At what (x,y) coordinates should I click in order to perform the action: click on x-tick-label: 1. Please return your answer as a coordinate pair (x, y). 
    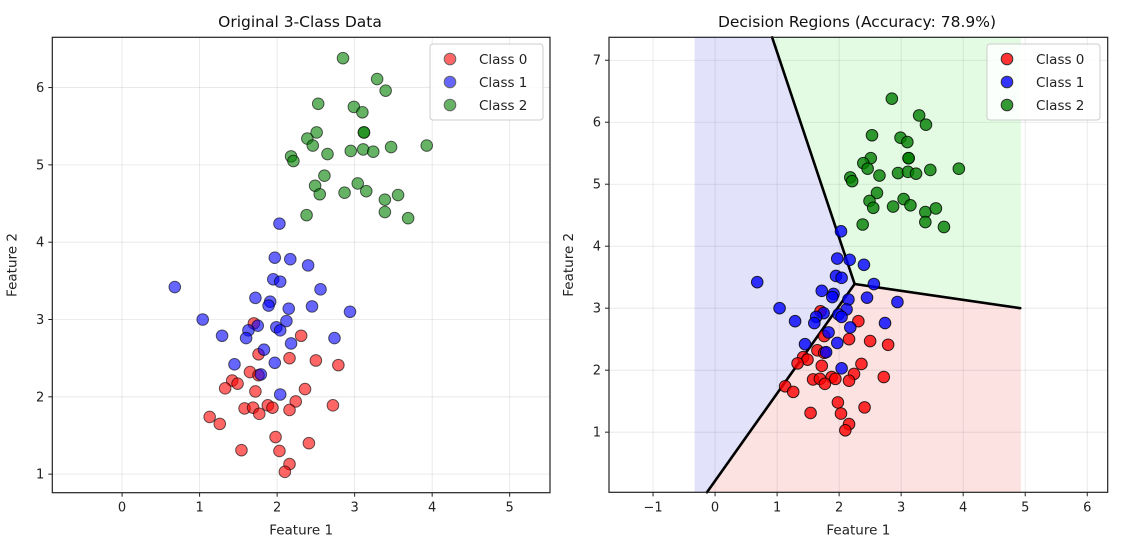
    Looking at the image, I should click on (777, 507).